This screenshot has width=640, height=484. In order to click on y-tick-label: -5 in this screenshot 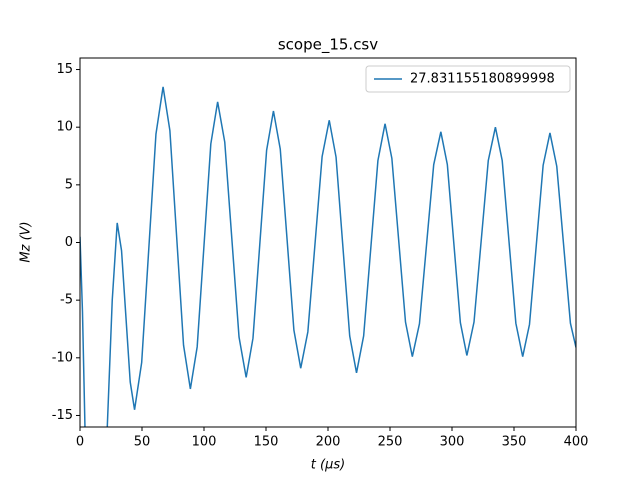, I will do `click(66, 300)`.